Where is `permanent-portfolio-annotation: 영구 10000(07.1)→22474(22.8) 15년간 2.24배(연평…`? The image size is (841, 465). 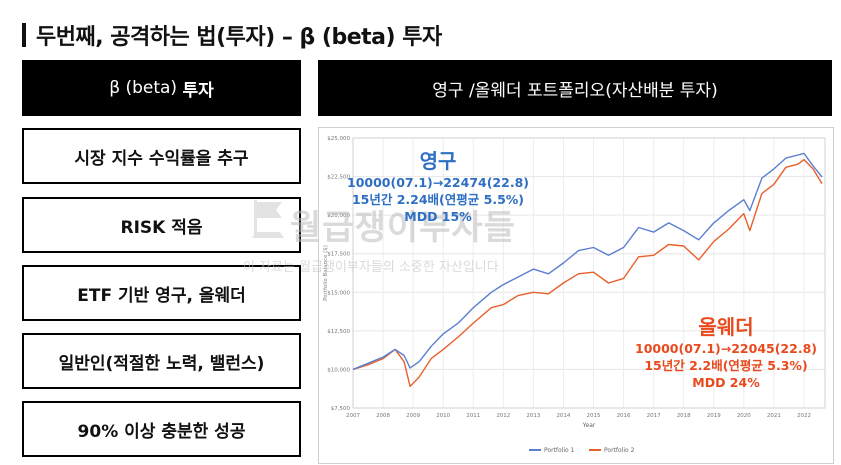
permanent-portfolio-annotation: 영구 10000(07.1)→22474(22.8) 15년간 2.24배(연평… is located at coordinates (438, 186).